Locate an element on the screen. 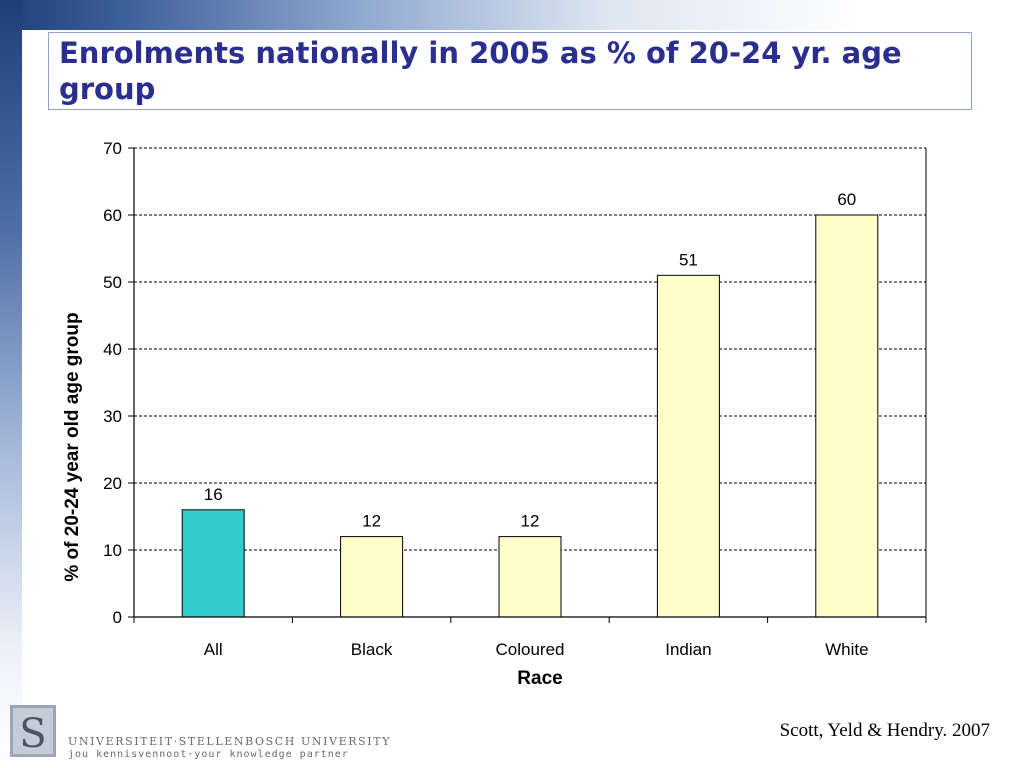  y-tick-label: 60 is located at coordinates (112, 215).